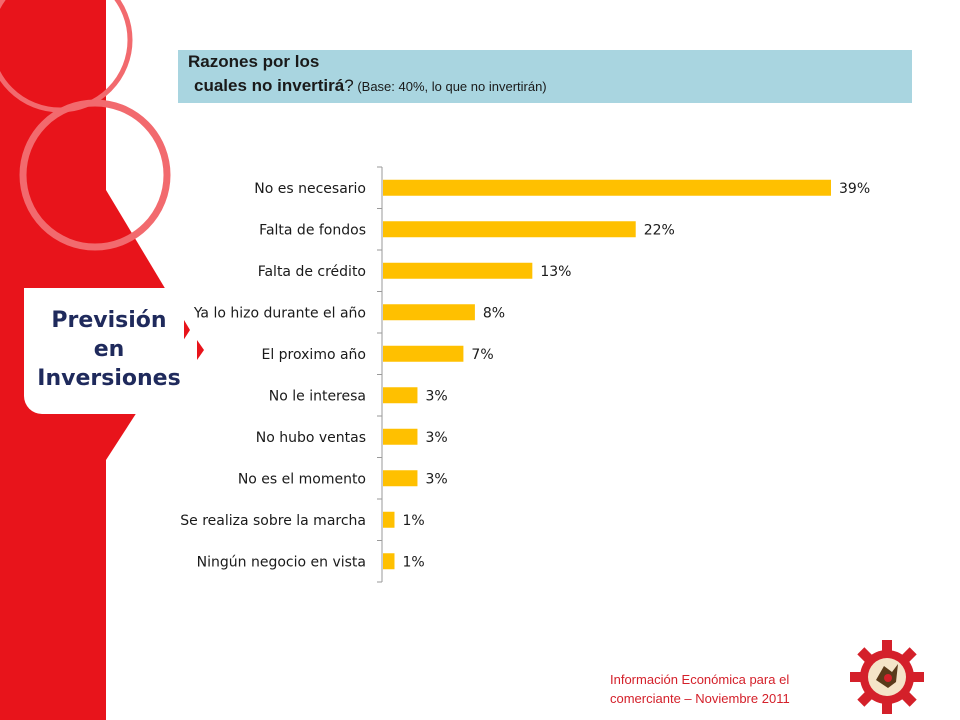 The height and width of the screenshot is (720, 960). I want to click on section-title-line1: Previsión, so click(109, 320).